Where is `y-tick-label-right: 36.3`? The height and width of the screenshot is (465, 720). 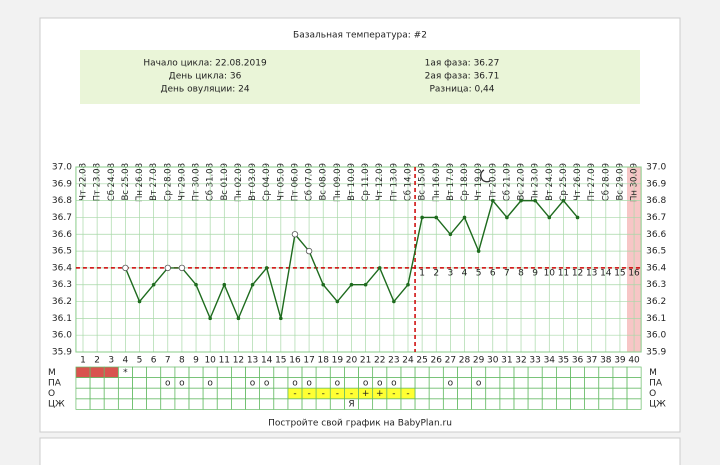 y-tick-label-right: 36.3 is located at coordinates (656, 285).